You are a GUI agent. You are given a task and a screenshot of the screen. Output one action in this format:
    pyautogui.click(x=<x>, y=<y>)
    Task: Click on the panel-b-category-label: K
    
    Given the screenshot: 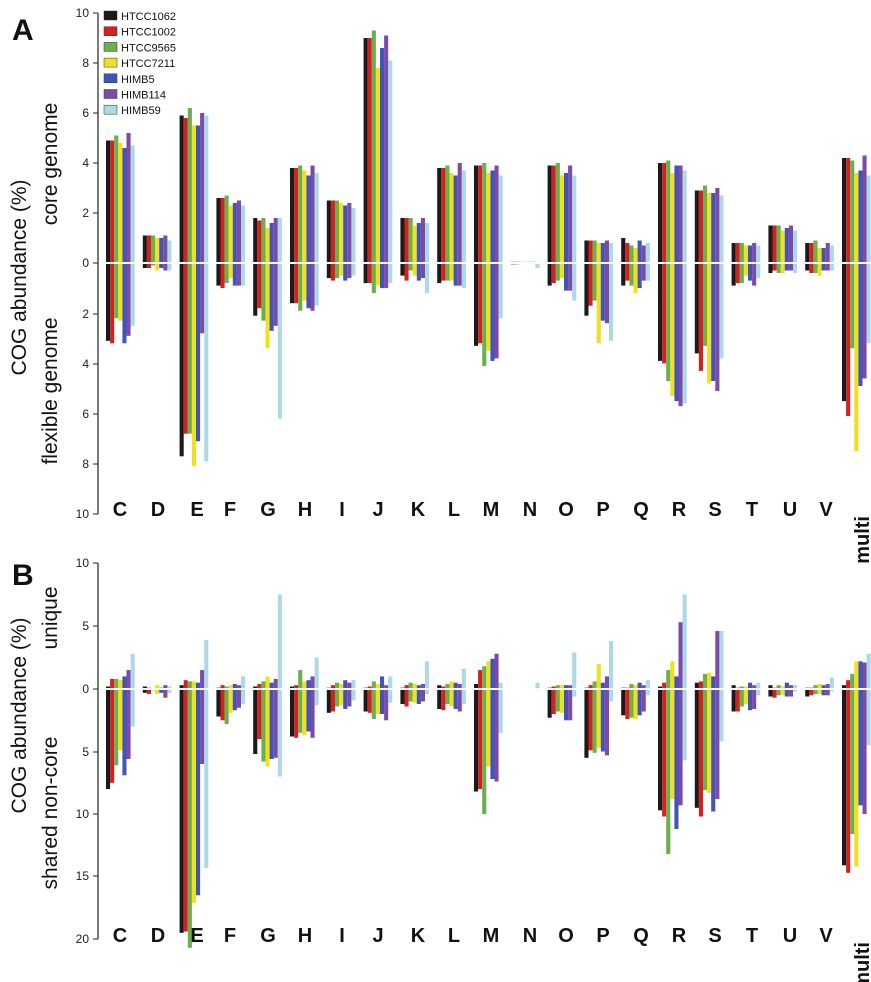 What is the action you would take?
    pyautogui.click(x=418, y=936)
    